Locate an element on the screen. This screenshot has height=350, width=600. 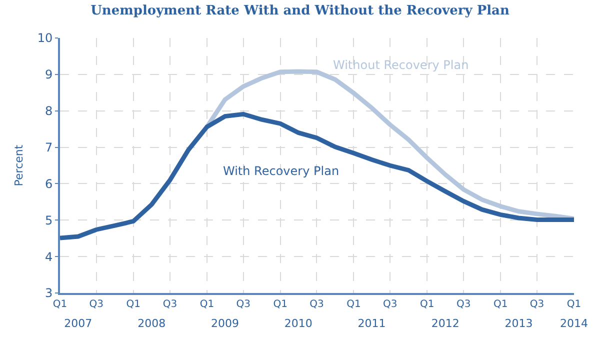
x2-tick-label: 2013 is located at coordinates (518, 323).